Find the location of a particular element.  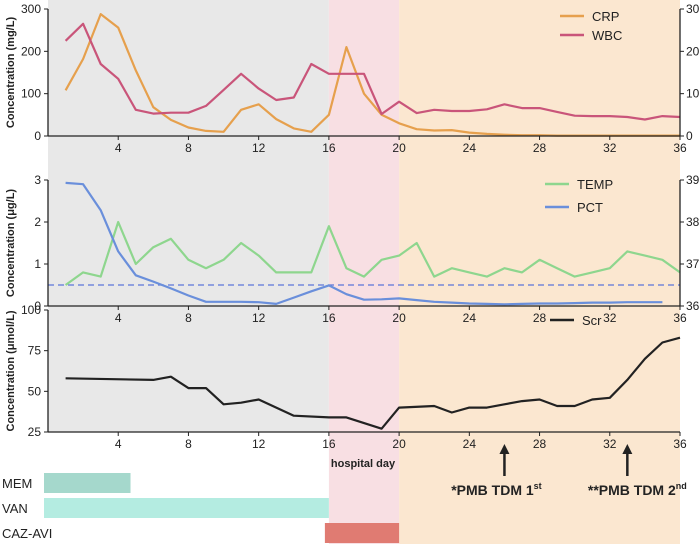

y2-tick-label: 10 is located at coordinates (693, 94).